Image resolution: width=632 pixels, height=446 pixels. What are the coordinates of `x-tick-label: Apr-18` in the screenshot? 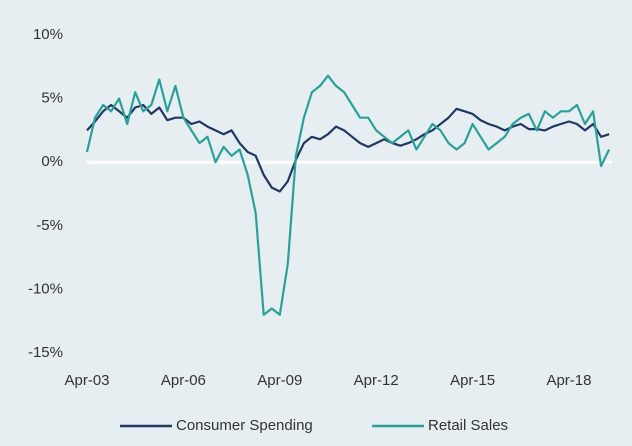 It's located at (568, 380).